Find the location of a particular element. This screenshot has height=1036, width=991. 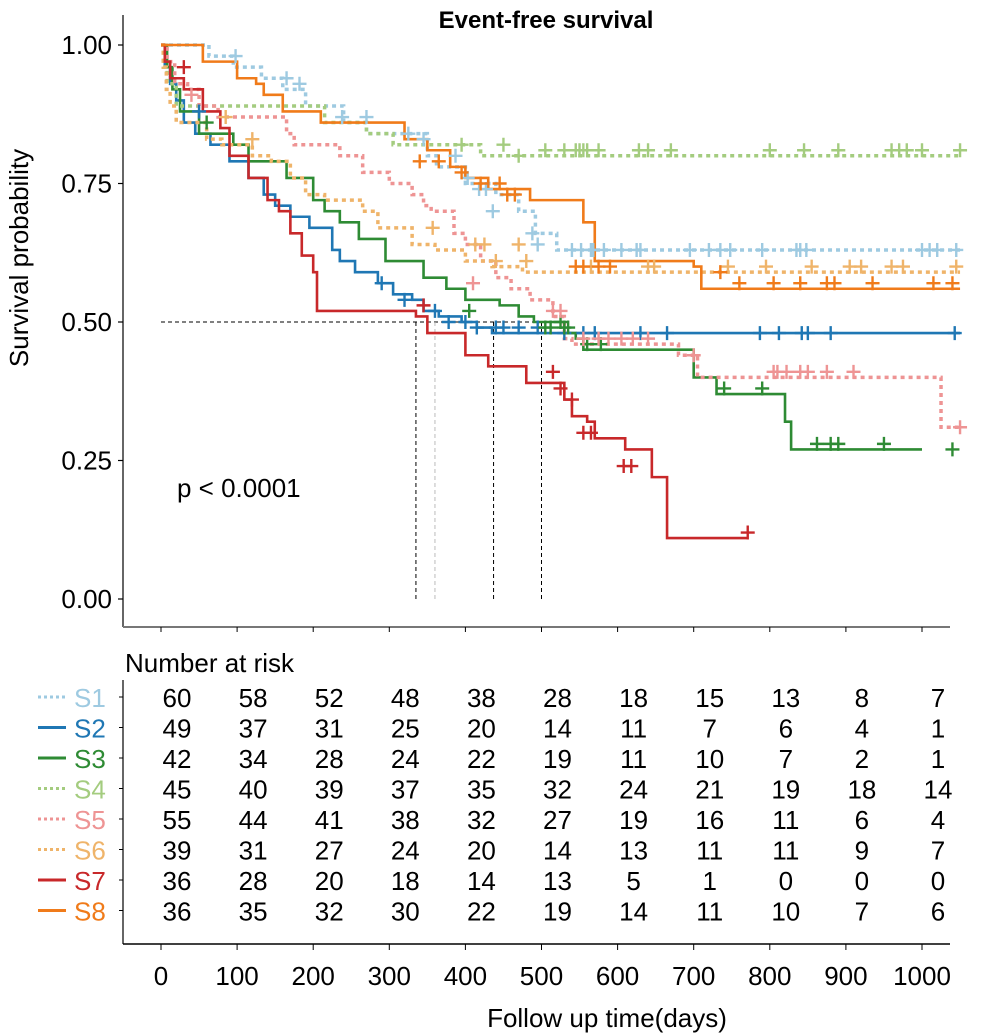

y-tick-label: 0.25 is located at coordinates (86, 461).